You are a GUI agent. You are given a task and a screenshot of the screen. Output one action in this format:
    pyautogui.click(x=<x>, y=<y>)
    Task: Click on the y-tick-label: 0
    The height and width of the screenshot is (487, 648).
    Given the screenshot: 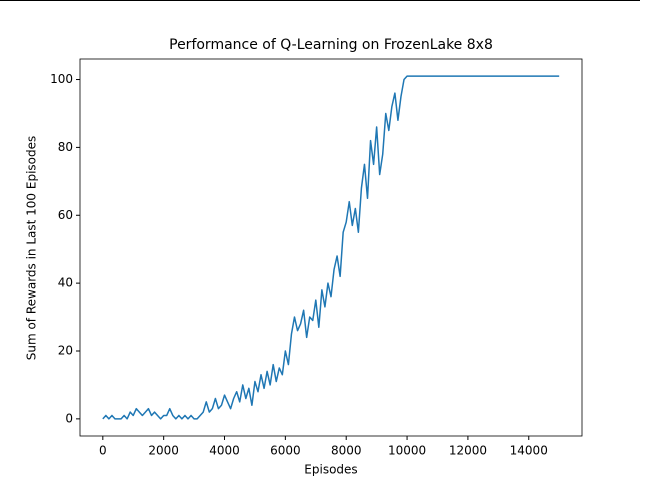 What is the action you would take?
    pyautogui.click(x=69, y=418)
    